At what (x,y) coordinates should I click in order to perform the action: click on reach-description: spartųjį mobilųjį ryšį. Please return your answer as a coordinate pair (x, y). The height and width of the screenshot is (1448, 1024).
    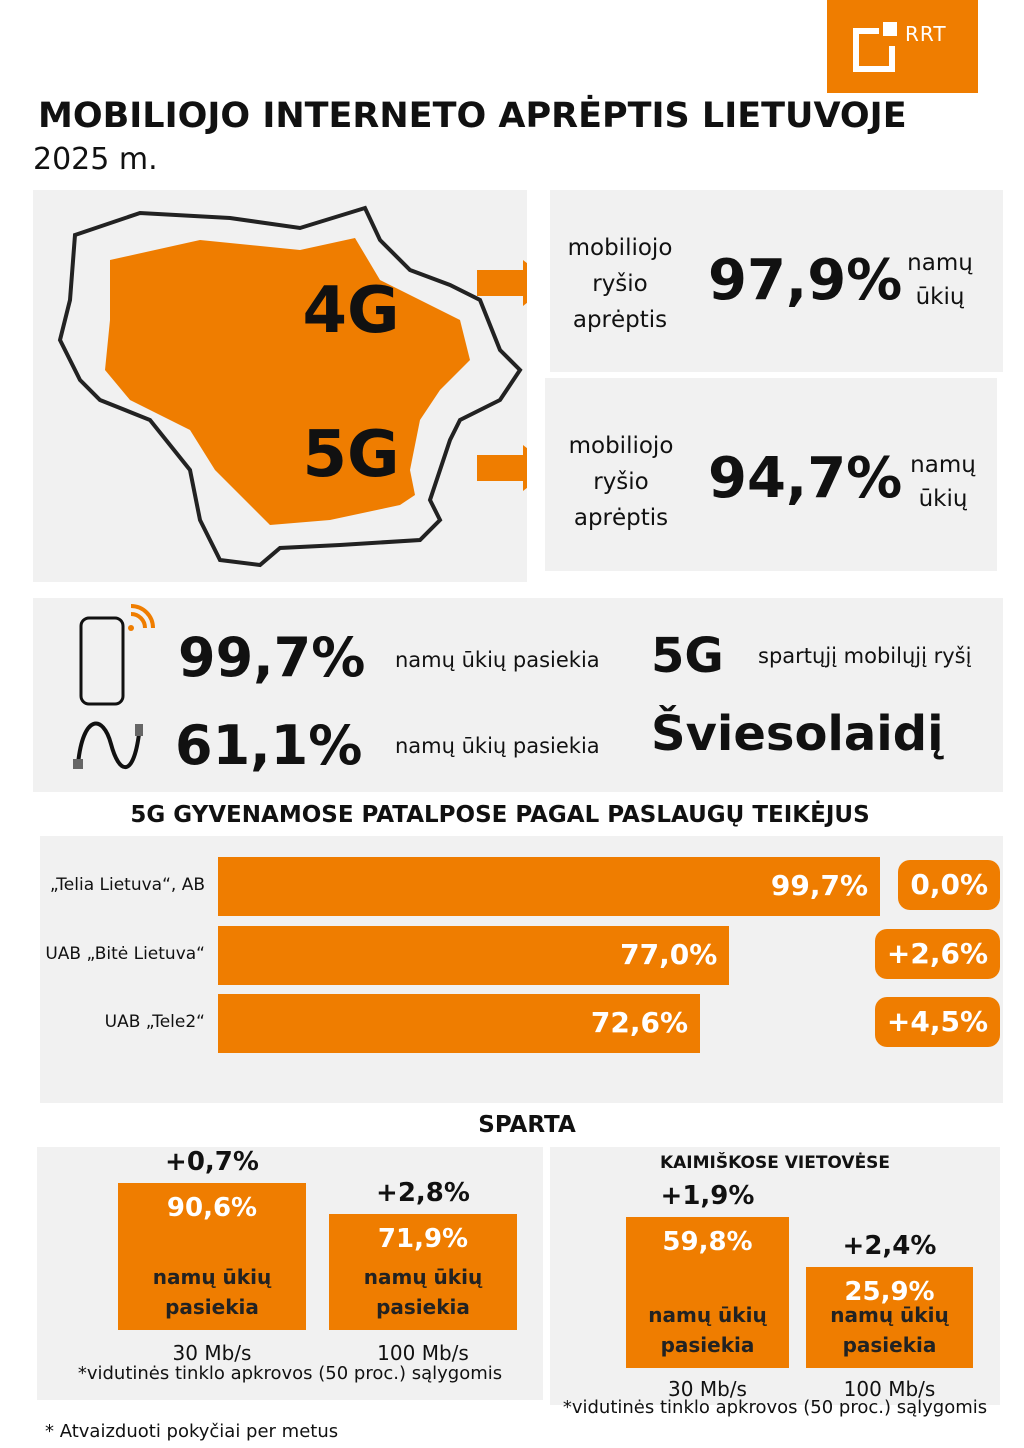
    Looking at the image, I should click on (865, 656).